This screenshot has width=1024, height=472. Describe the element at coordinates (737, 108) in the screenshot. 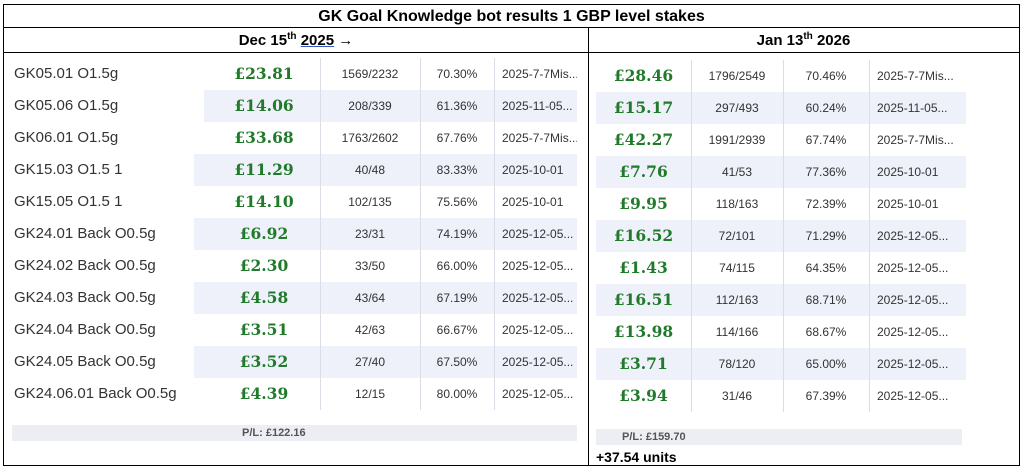

I see `jan-record: 297/493` at that location.